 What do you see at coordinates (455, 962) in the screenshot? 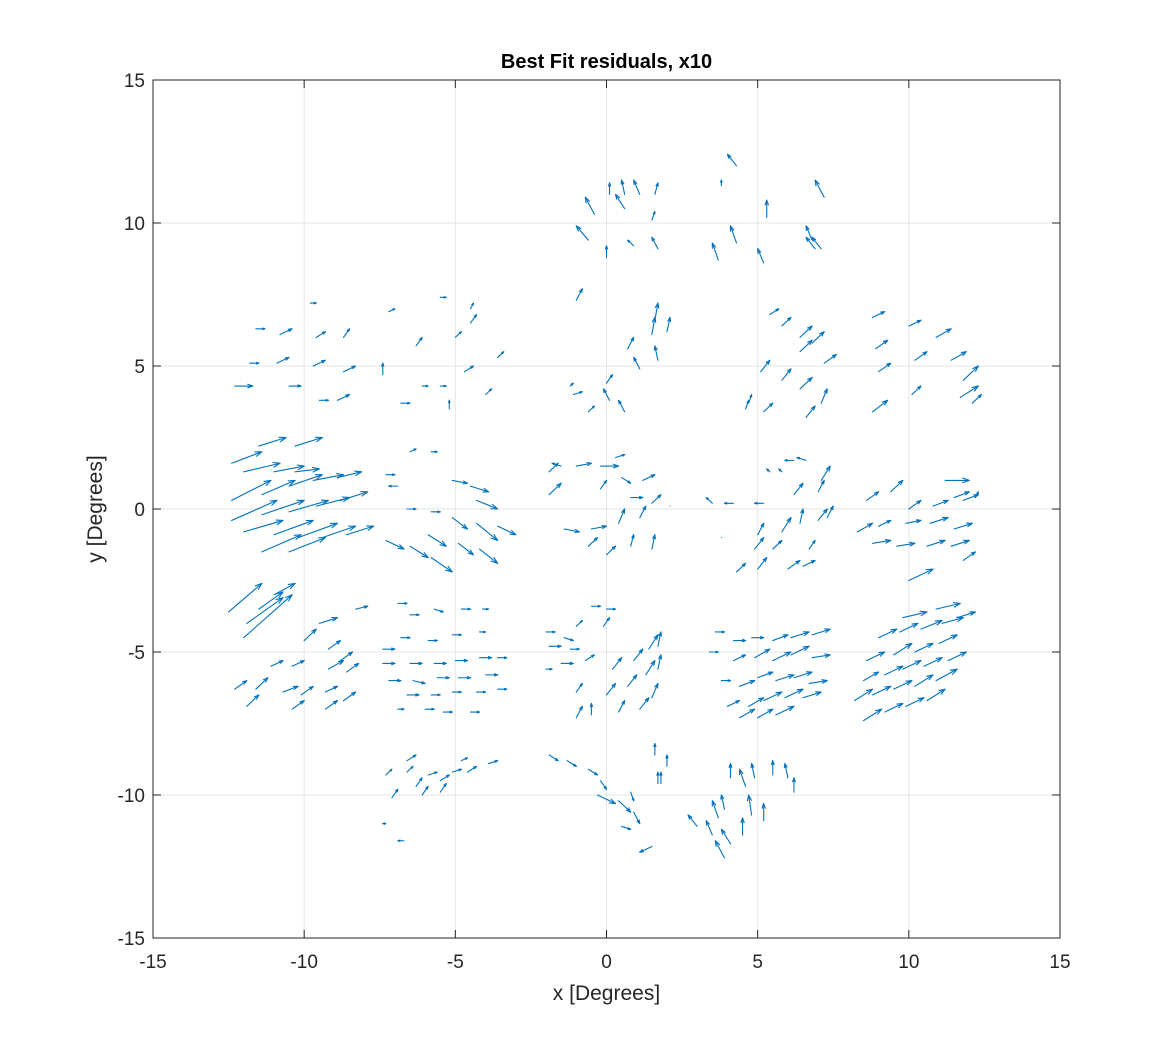
I see `x-tick-label: -5` at bounding box center [455, 962].